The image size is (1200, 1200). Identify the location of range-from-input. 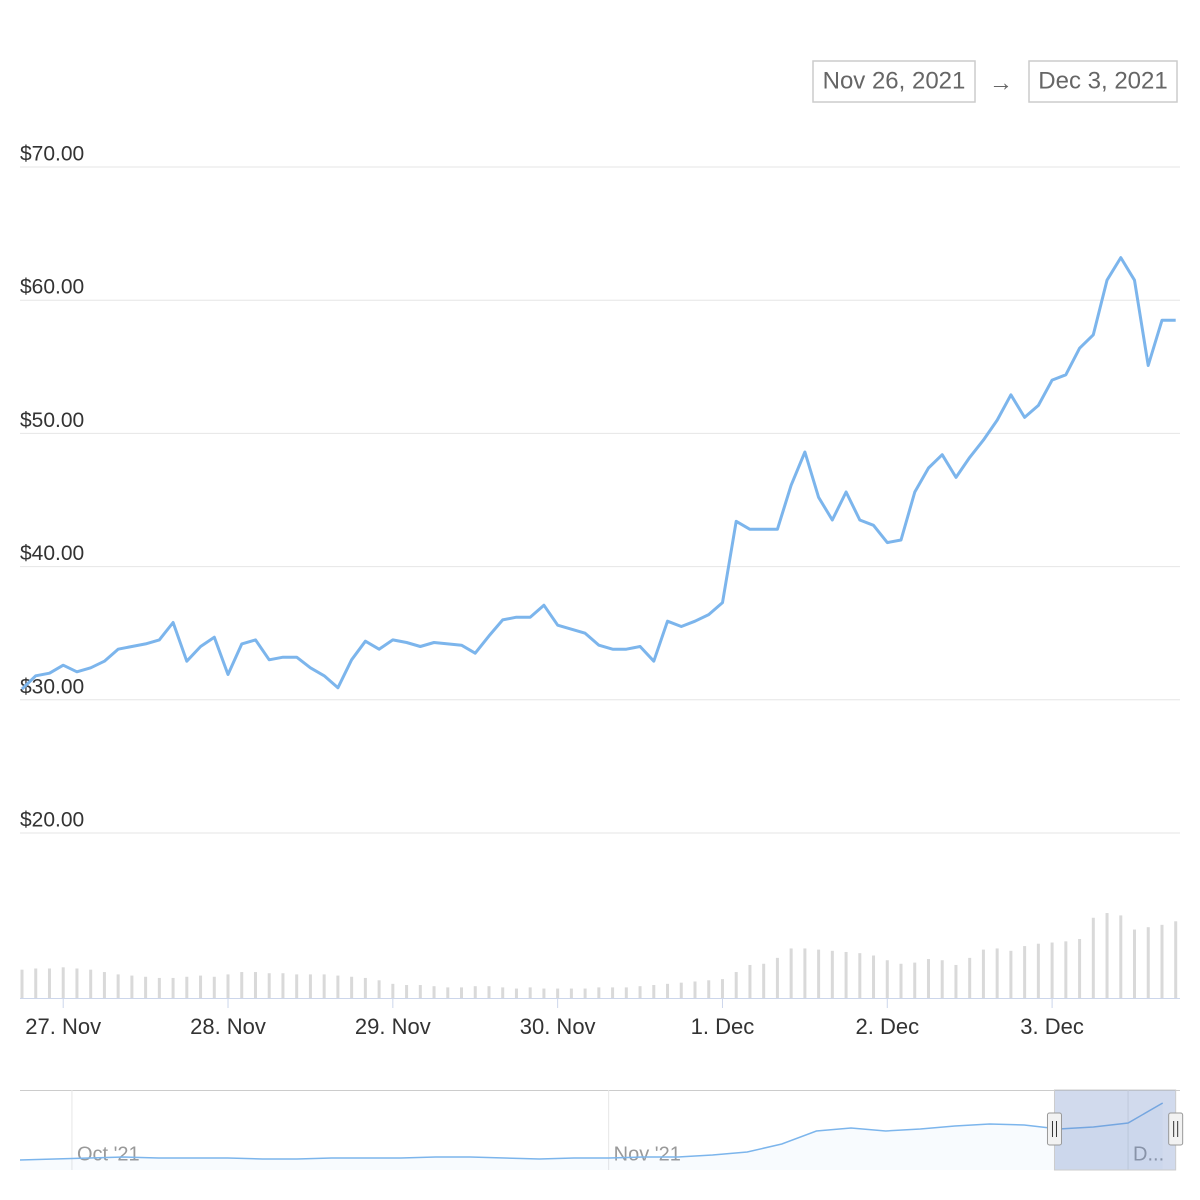
(894, 81).